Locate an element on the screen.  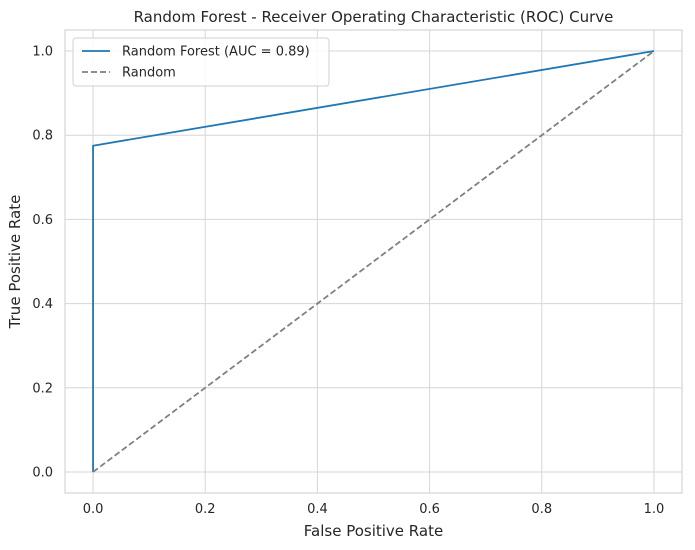
y-tick-label: 0.6 is located at coordinates (42, 220).